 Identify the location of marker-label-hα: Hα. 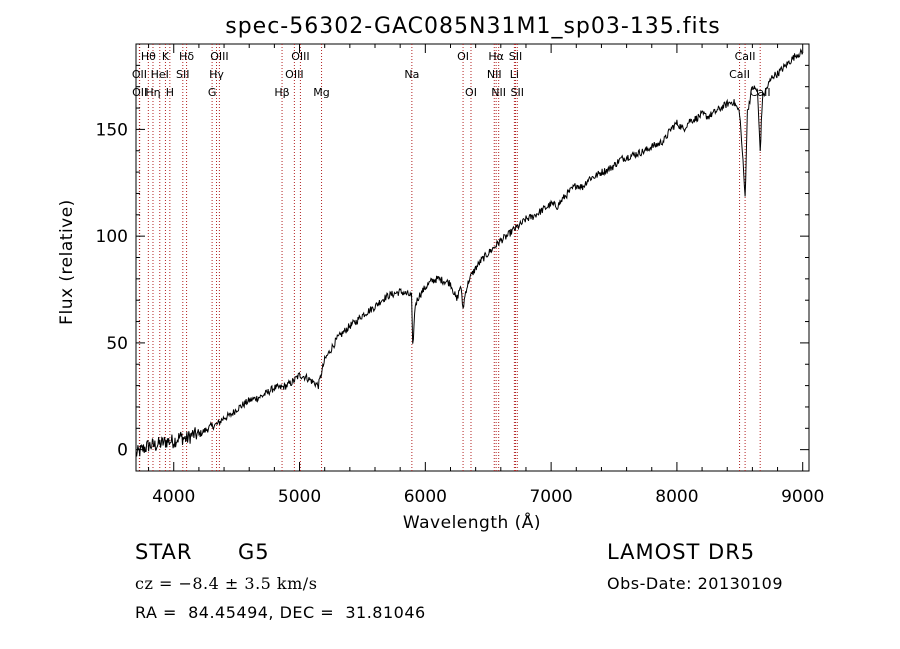
(496, 56).